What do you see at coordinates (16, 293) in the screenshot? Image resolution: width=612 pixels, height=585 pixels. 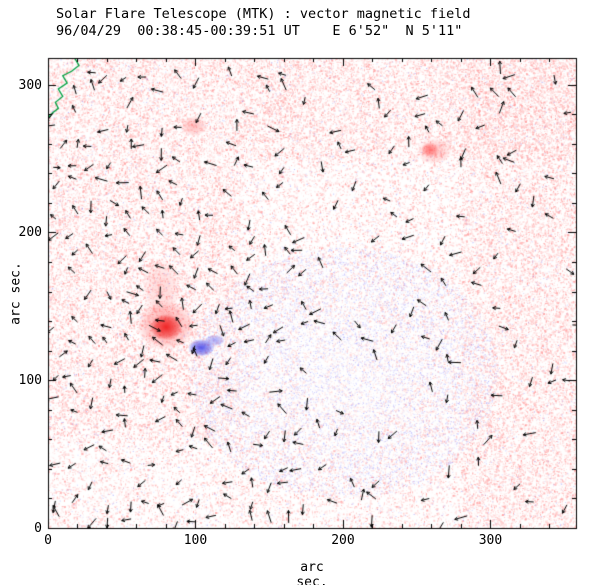 I see `y-axis-label: arc sec.` at bounding box center [16, 293].